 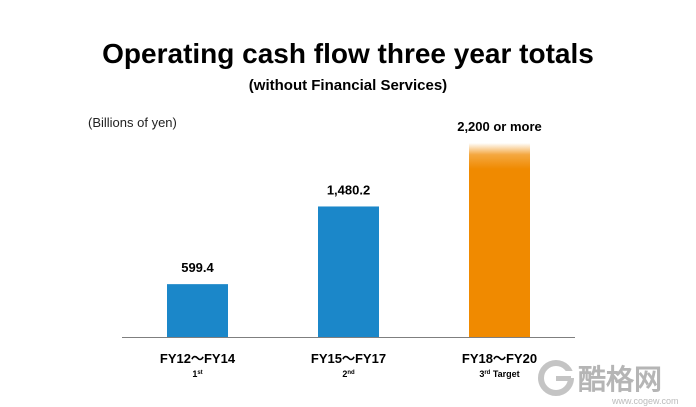 I want to click on ordinal-label-3: 3rd Target, so click(x=499, y=374).